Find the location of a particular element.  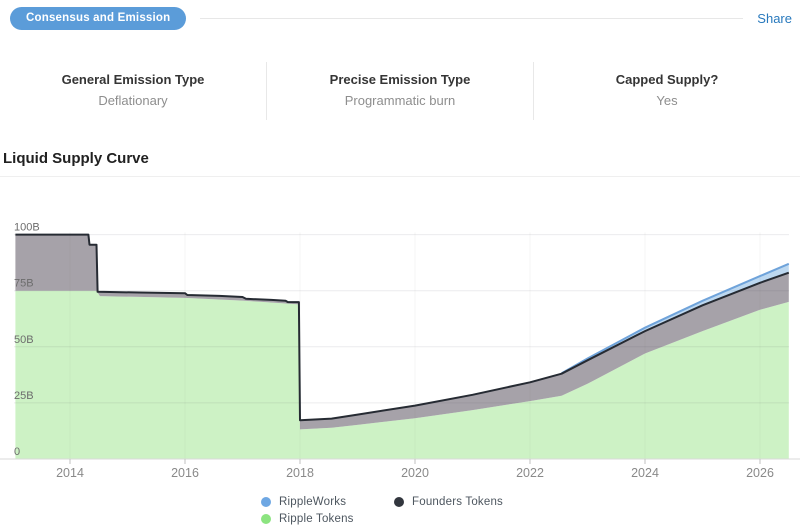

svg-text: 2022 is located at coordinates (530, 473).